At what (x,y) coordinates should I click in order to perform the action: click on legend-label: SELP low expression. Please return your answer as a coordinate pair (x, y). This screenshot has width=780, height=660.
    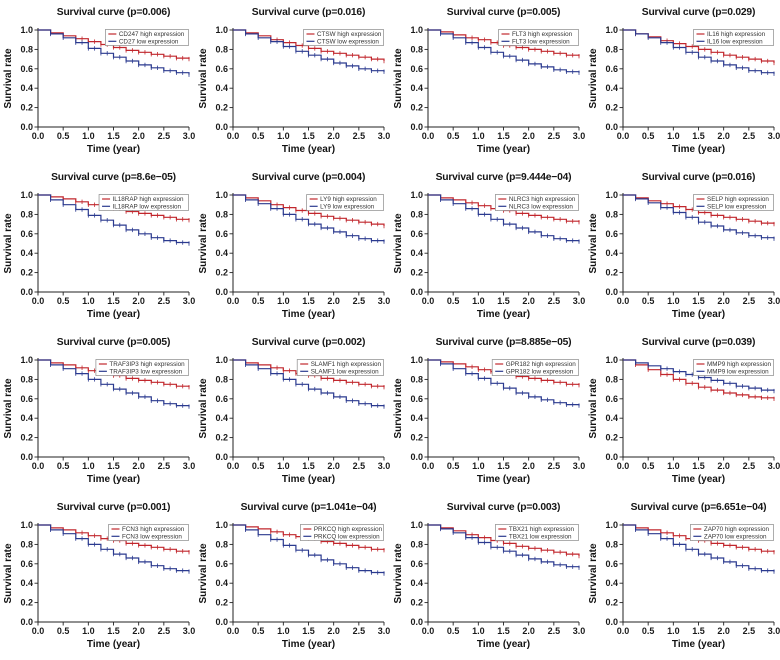
    Looking at the image, I should click on (737, 207).